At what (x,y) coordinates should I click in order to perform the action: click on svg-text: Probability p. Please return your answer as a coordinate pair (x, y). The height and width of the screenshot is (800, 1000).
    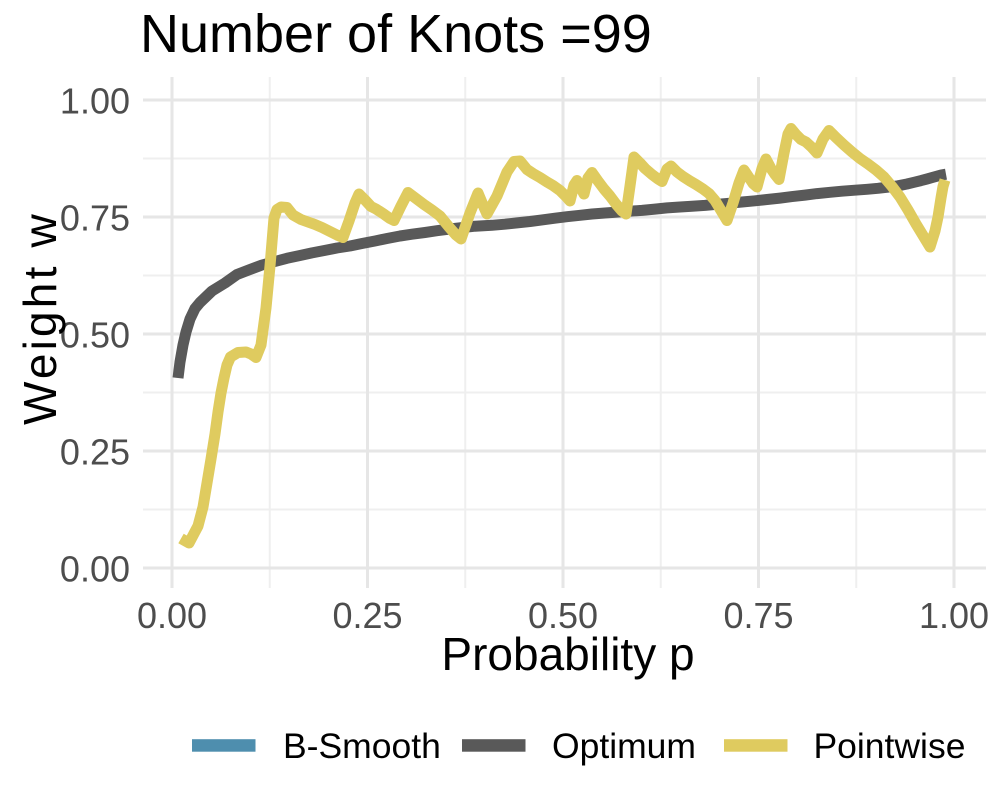
    Looking at the image, I should click on (567, 654).